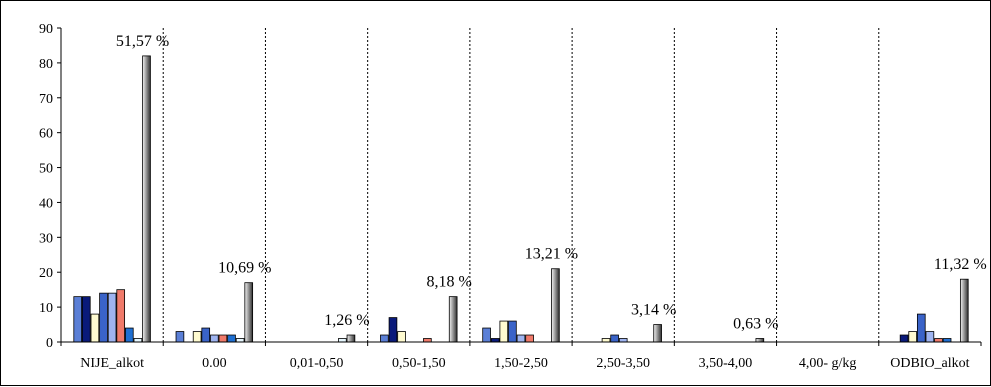  I want to click on y-tick-label: 80, so click(46, 64).